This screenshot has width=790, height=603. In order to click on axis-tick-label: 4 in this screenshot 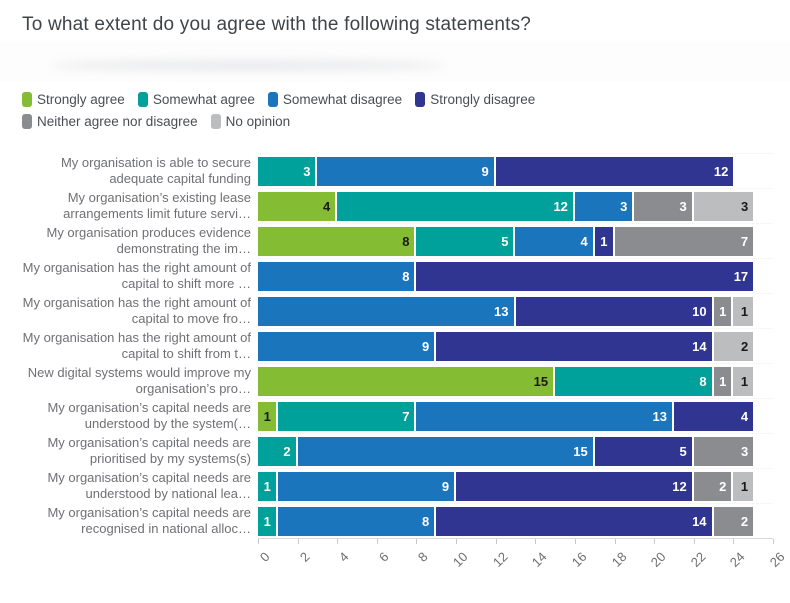, I will do `click(344, 557)`.